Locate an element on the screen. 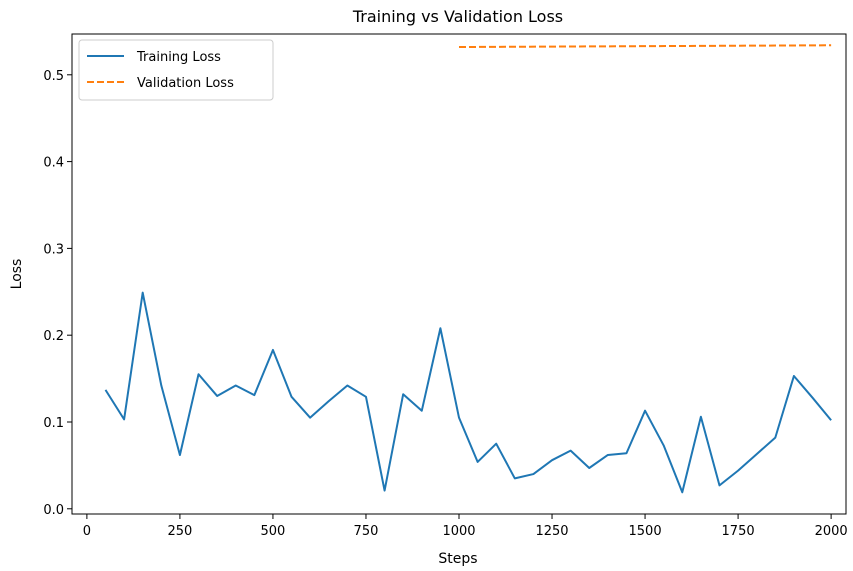  y-tick-label: 0.0 is located at coordinates (53, 510).